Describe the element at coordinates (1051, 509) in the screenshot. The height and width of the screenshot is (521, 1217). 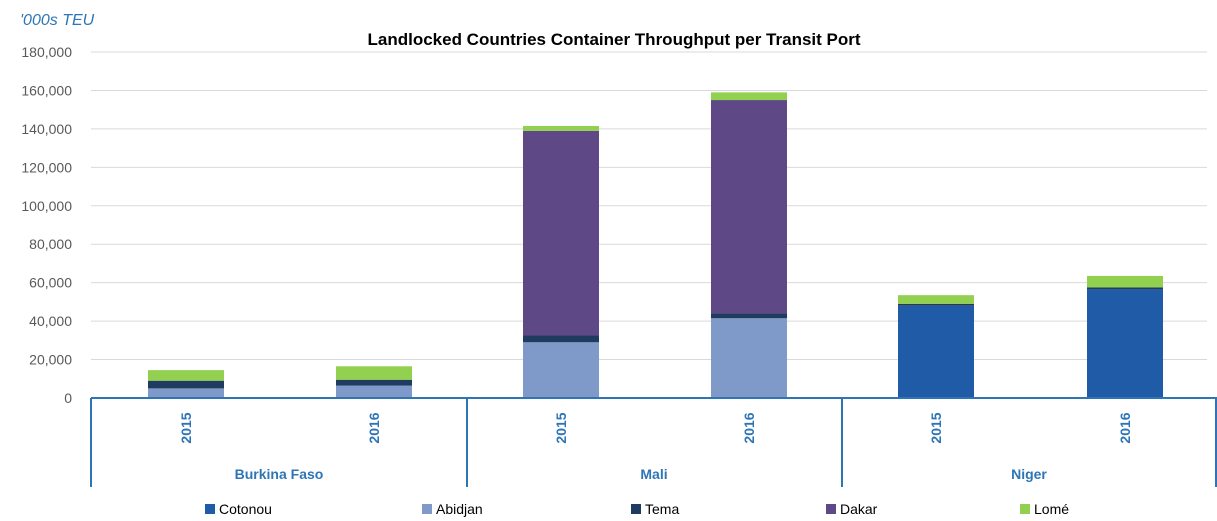
I see `legend-label: Lomé` at that location.